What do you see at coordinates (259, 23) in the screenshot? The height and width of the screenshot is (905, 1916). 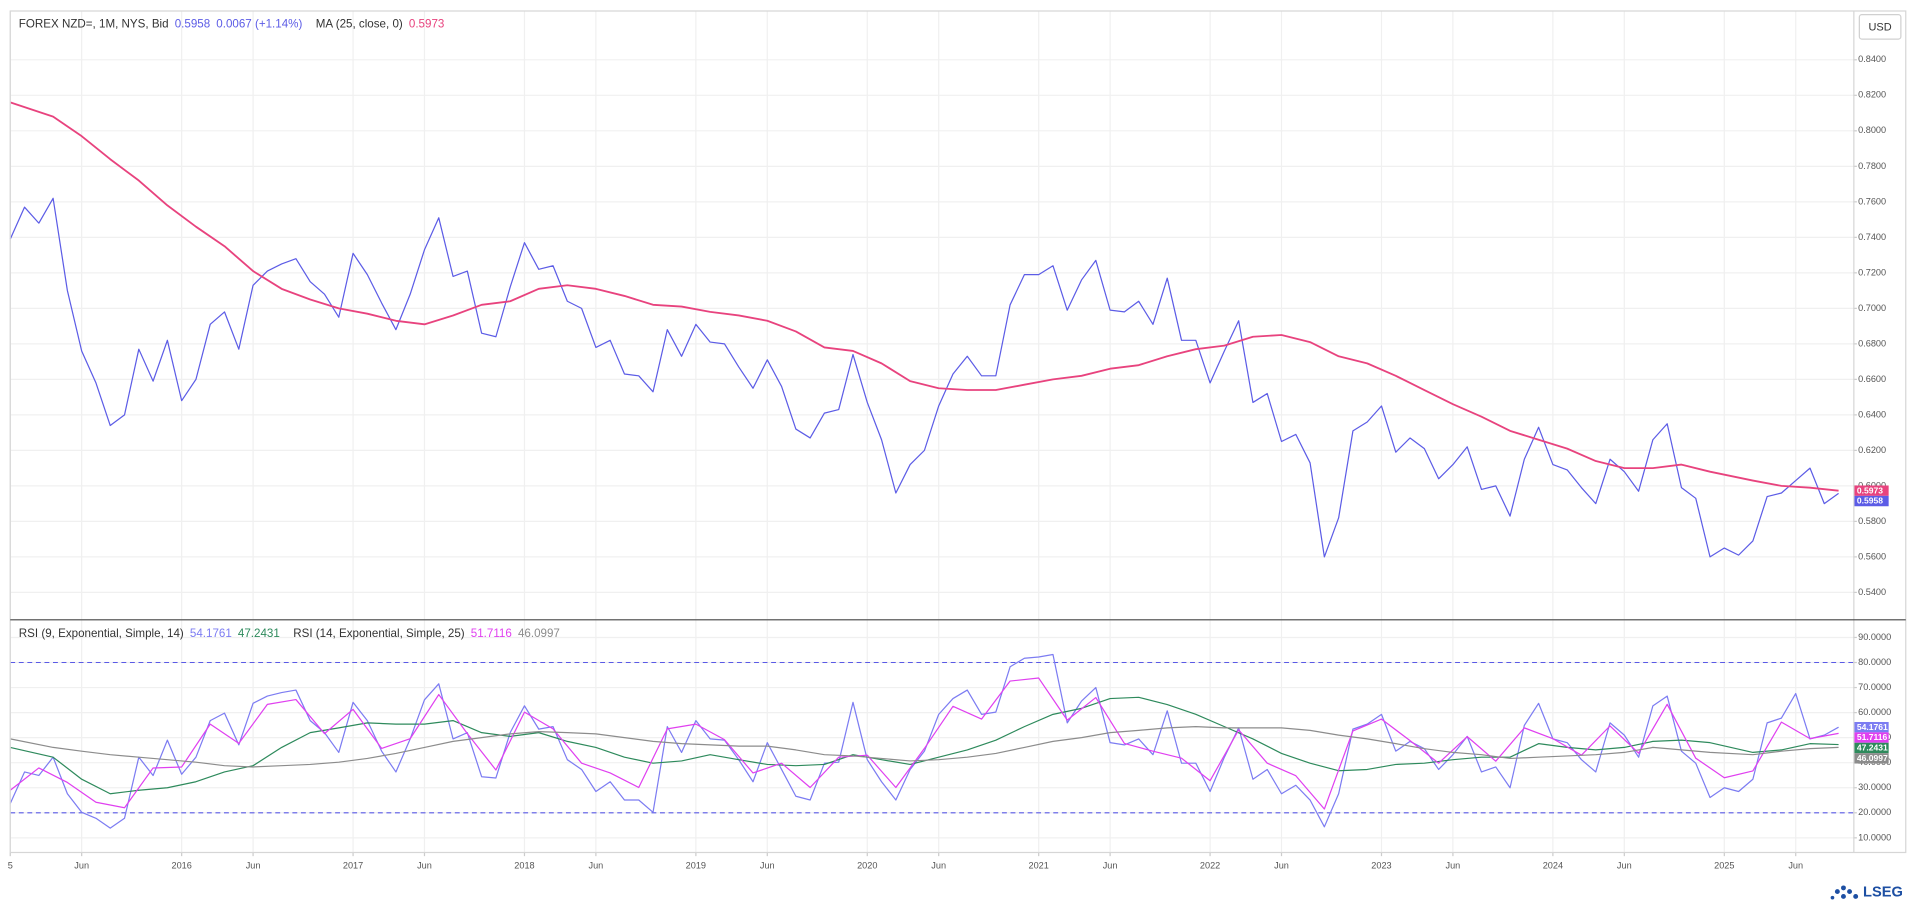 I see `legend-change: 0.0067 (+1.14%)` at bounding box center [259, 23].